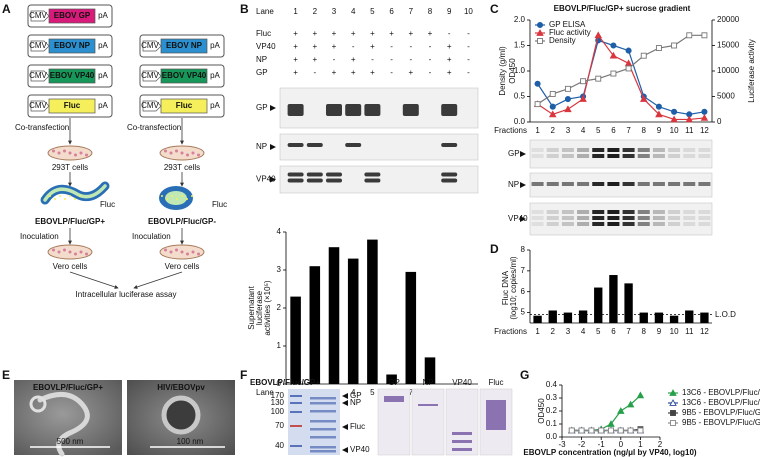  What do you see at coordinates (721, 422) in the screenshot?
I see `legend-label: 9B5 - EBOVLP/Fluc/GP-` at bounding box center [721, 422].